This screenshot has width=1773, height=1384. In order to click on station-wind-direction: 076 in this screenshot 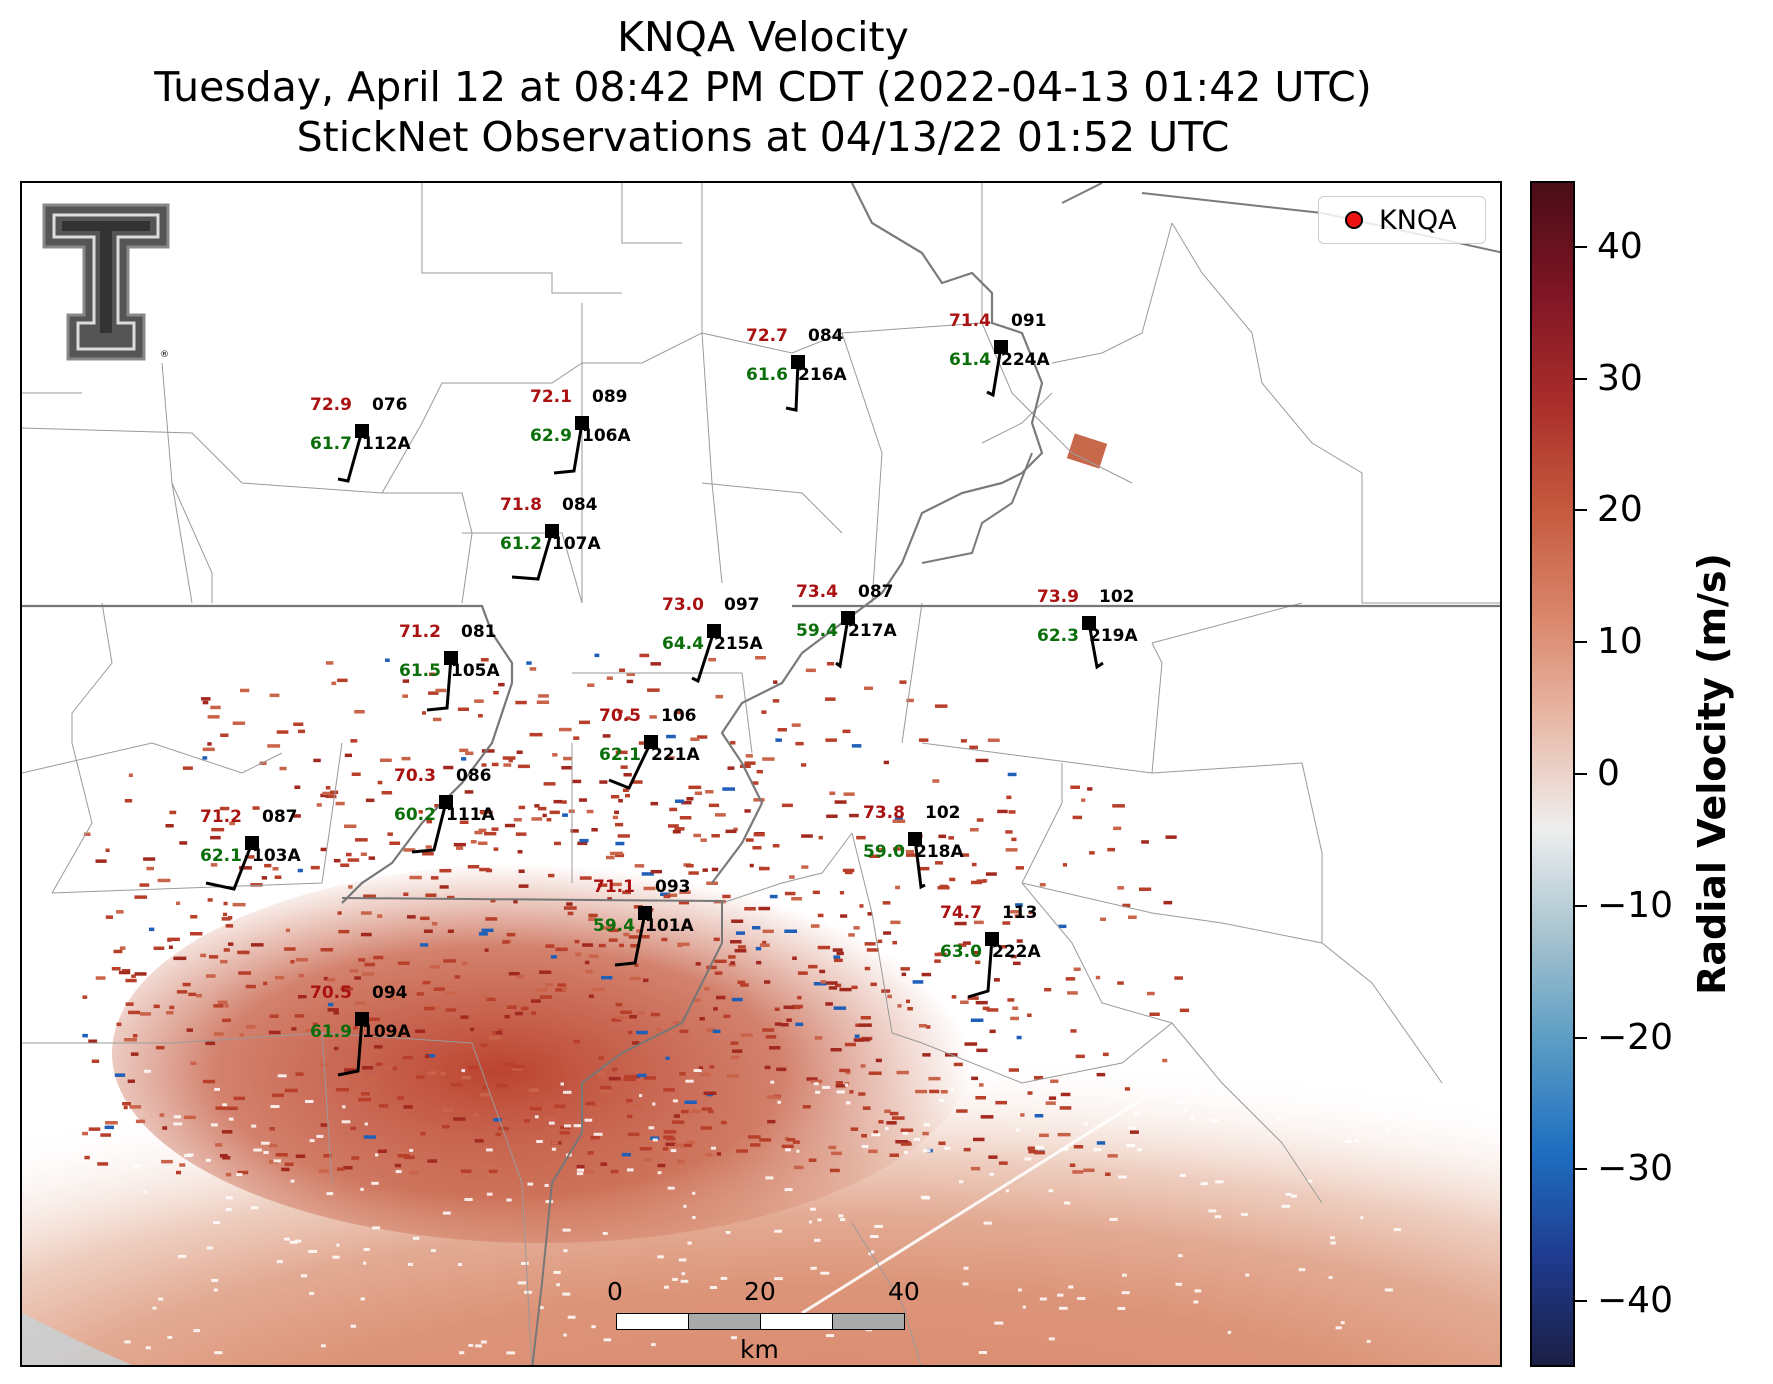, I will do `click(390, 405)`.